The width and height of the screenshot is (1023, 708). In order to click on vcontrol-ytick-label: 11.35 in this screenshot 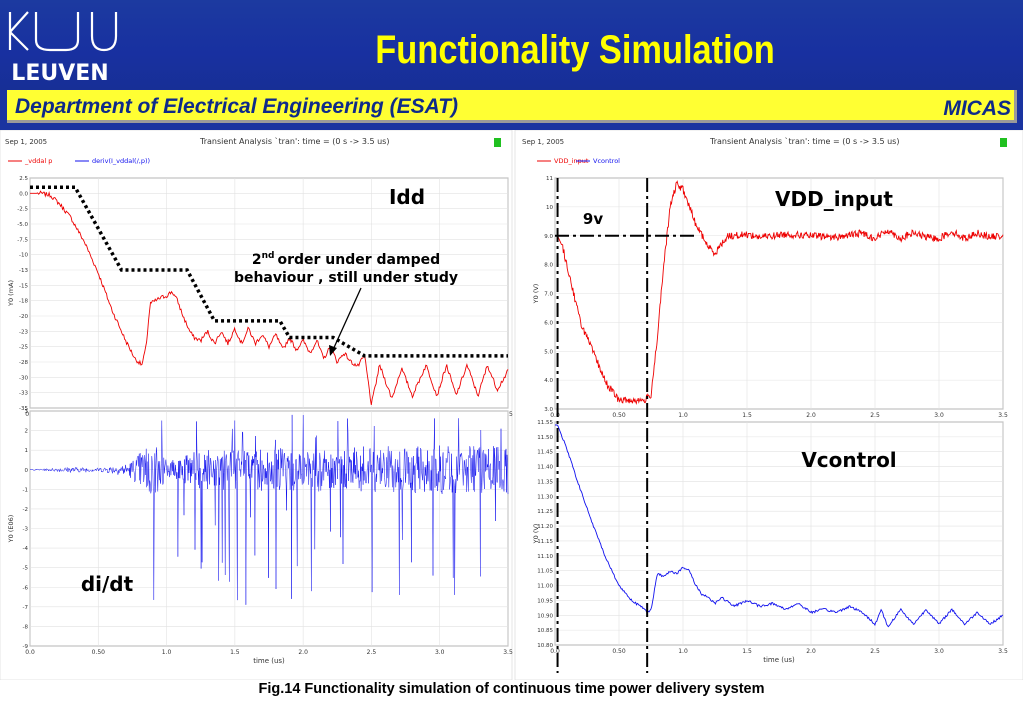, I will do `click(545, 482)`.